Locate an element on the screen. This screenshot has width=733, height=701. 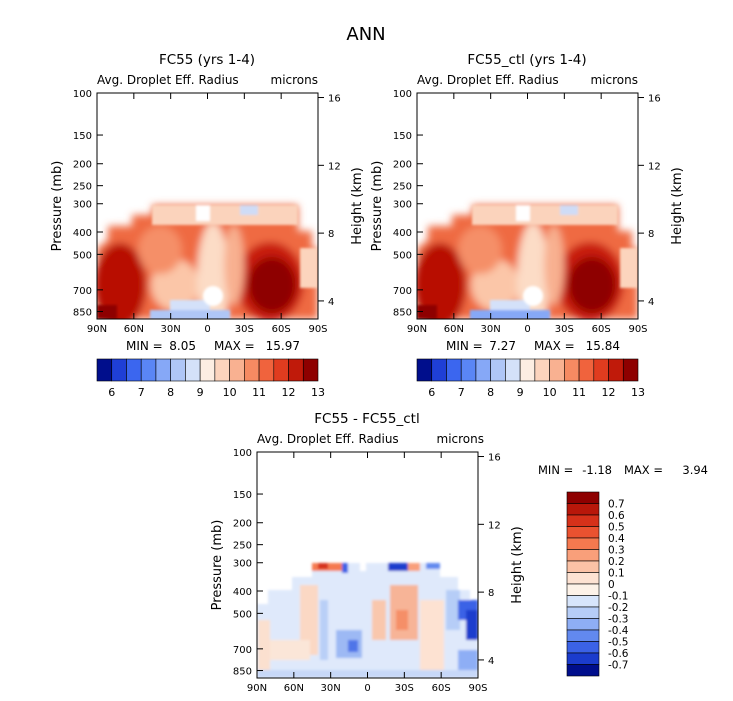
panel-subtitle-right: microns is located at coordinates (295, 80).